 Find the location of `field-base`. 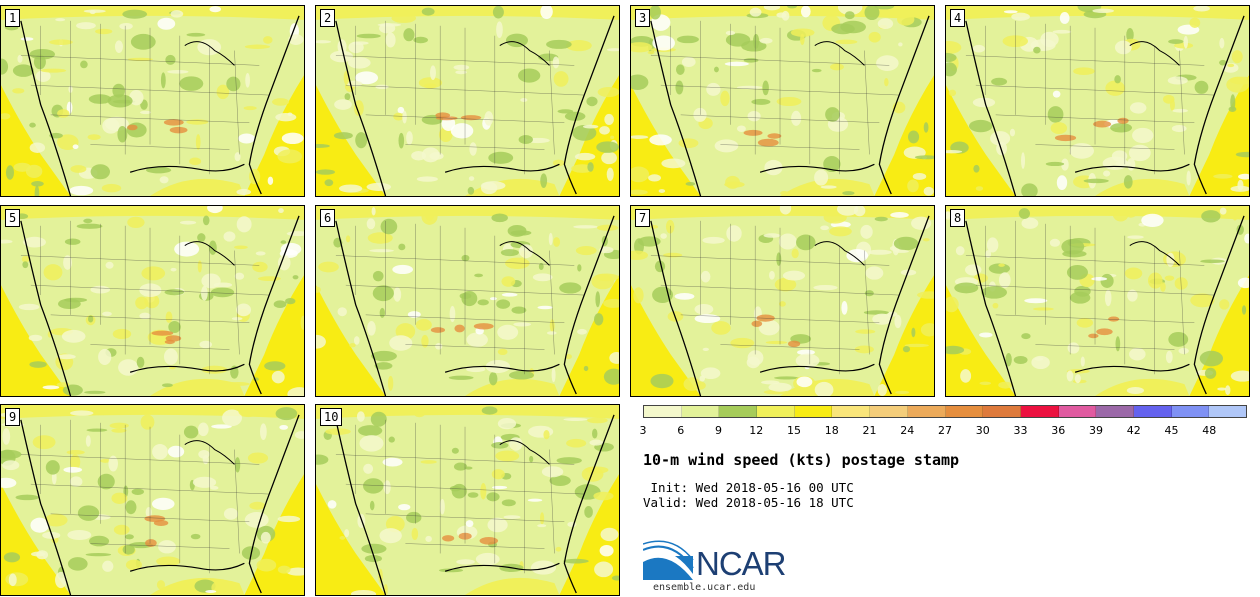

field-base is located at coordinates (1097, 101).